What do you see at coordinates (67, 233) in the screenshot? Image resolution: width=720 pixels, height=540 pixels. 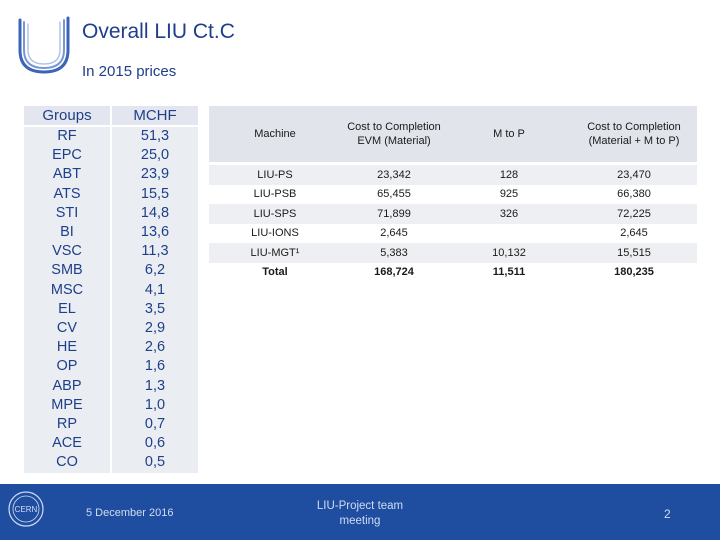 I see `group-name: BI` at bounding box center [67, 233].